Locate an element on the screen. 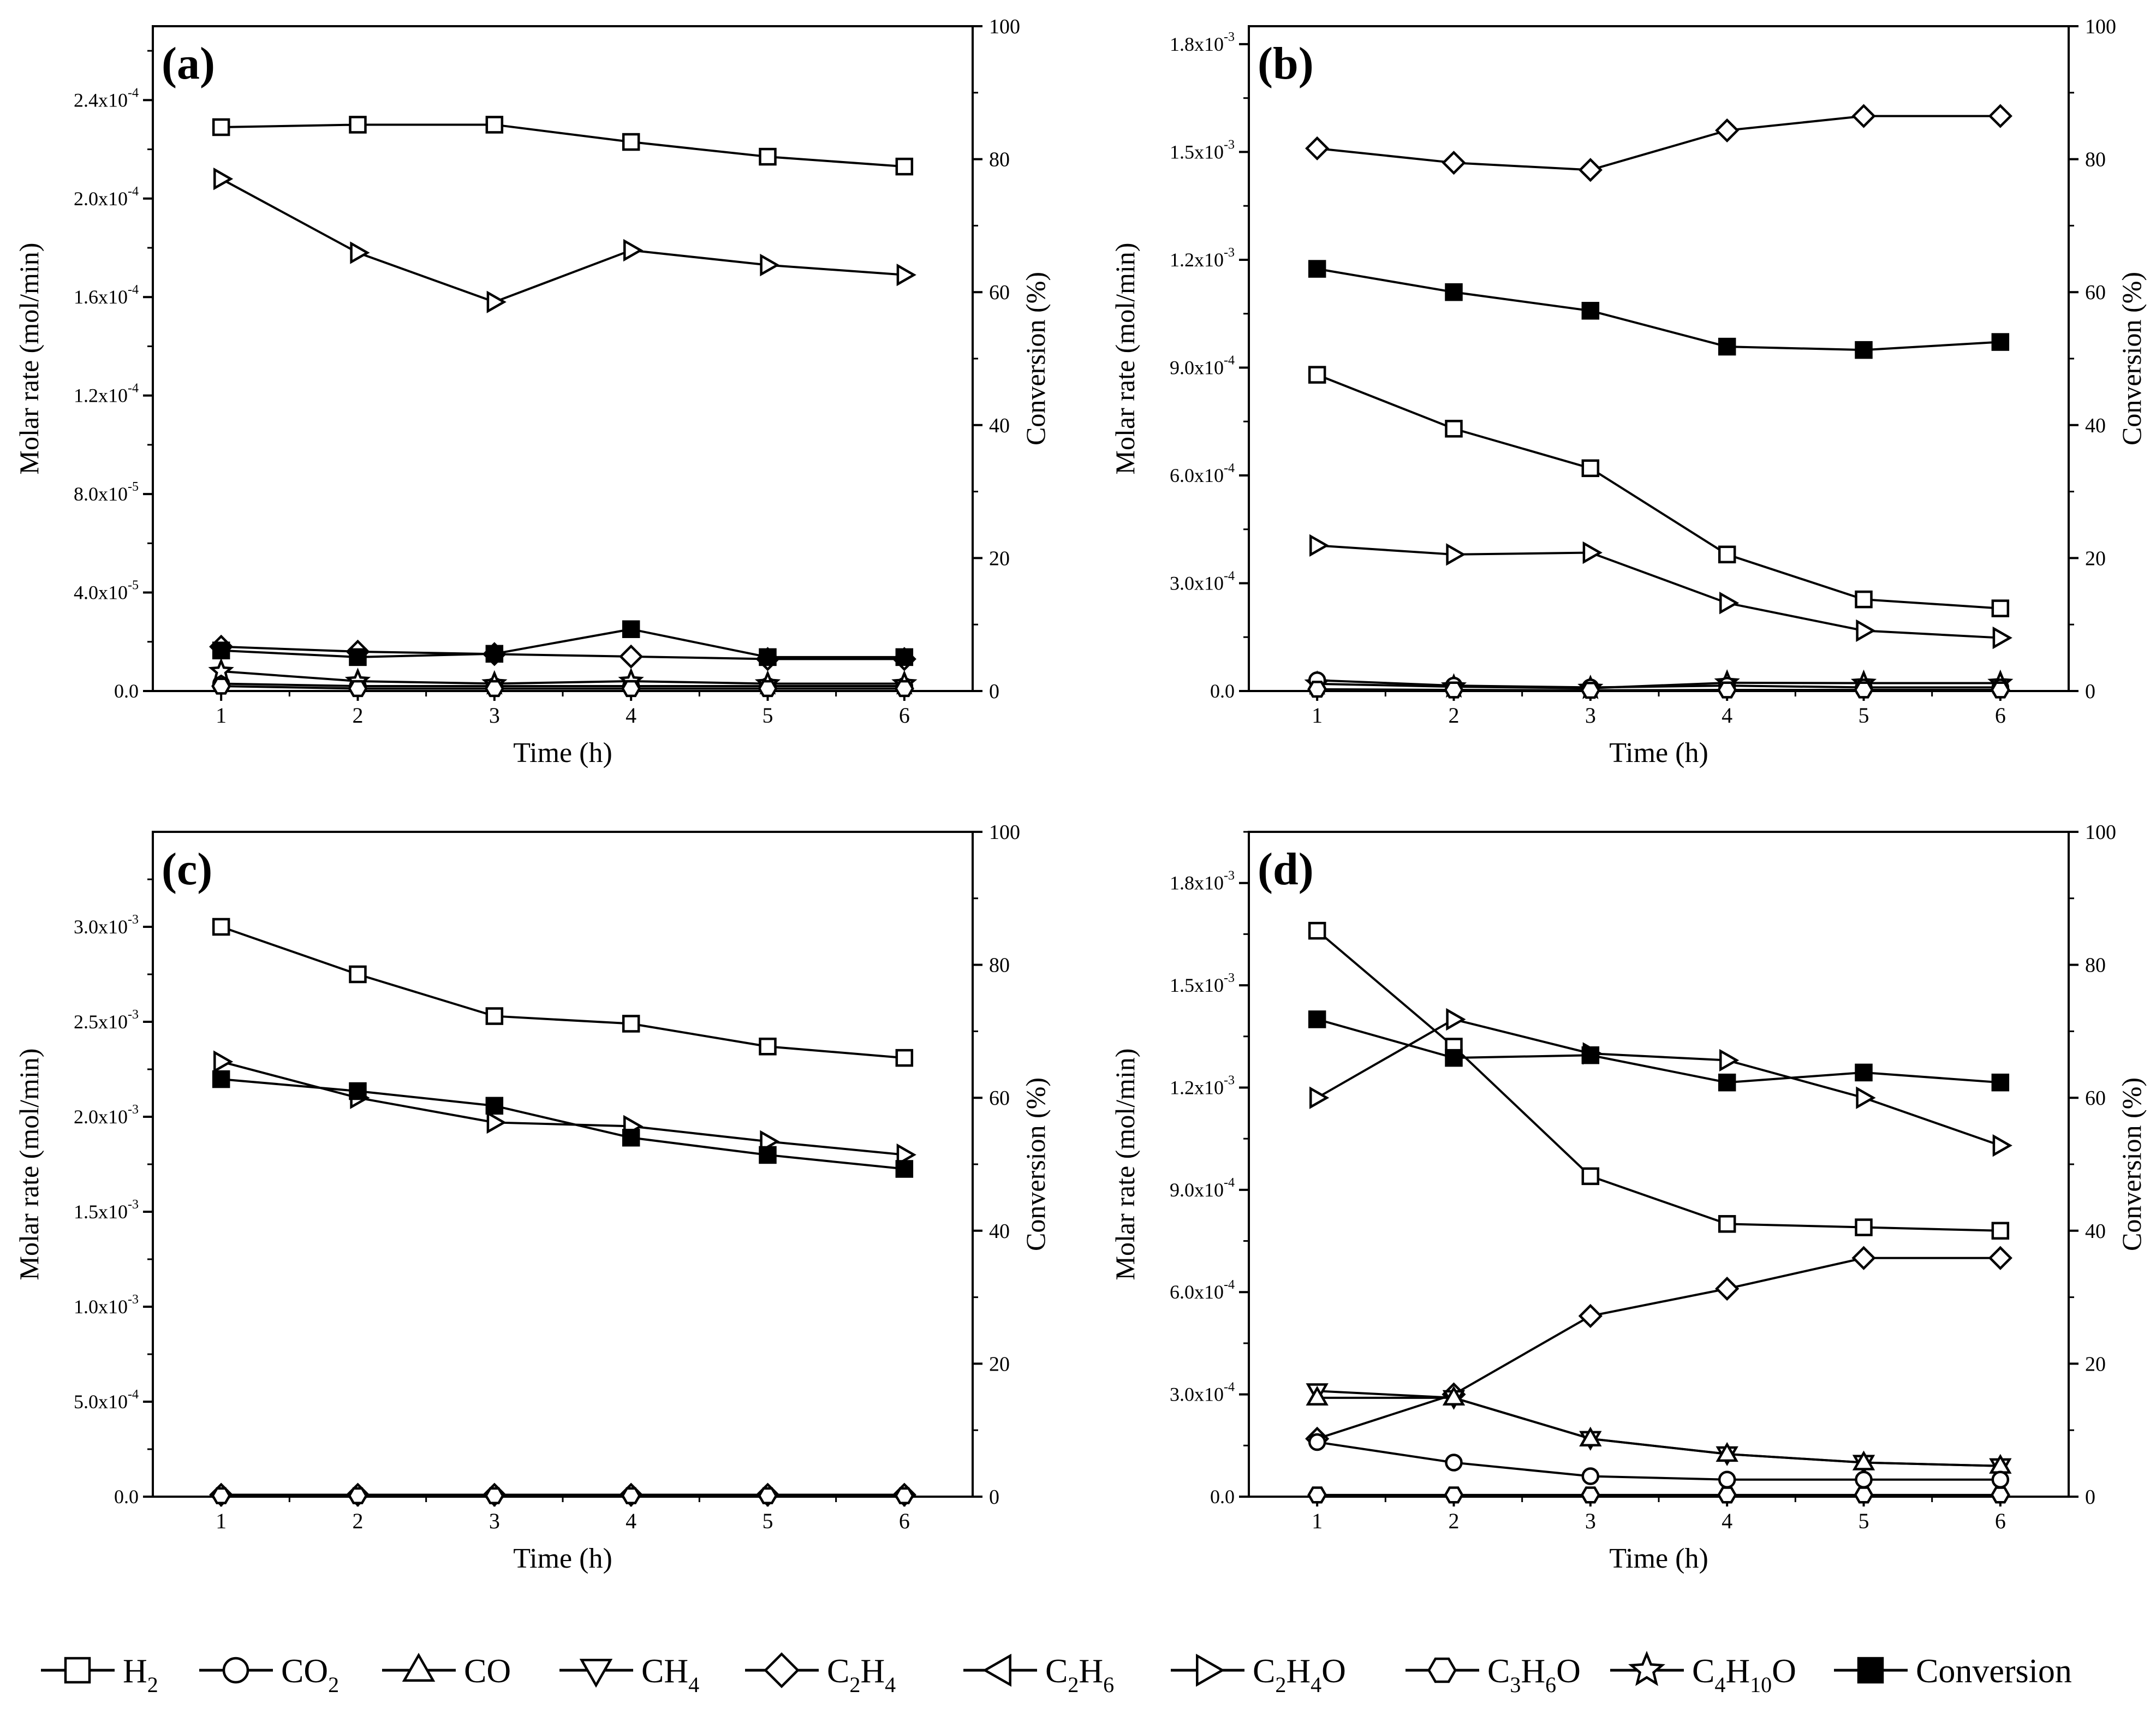 This screenshot has width=2156, height=1715. legend-entry-C2H4: C2H4 is located at coordinates (820, 1674).